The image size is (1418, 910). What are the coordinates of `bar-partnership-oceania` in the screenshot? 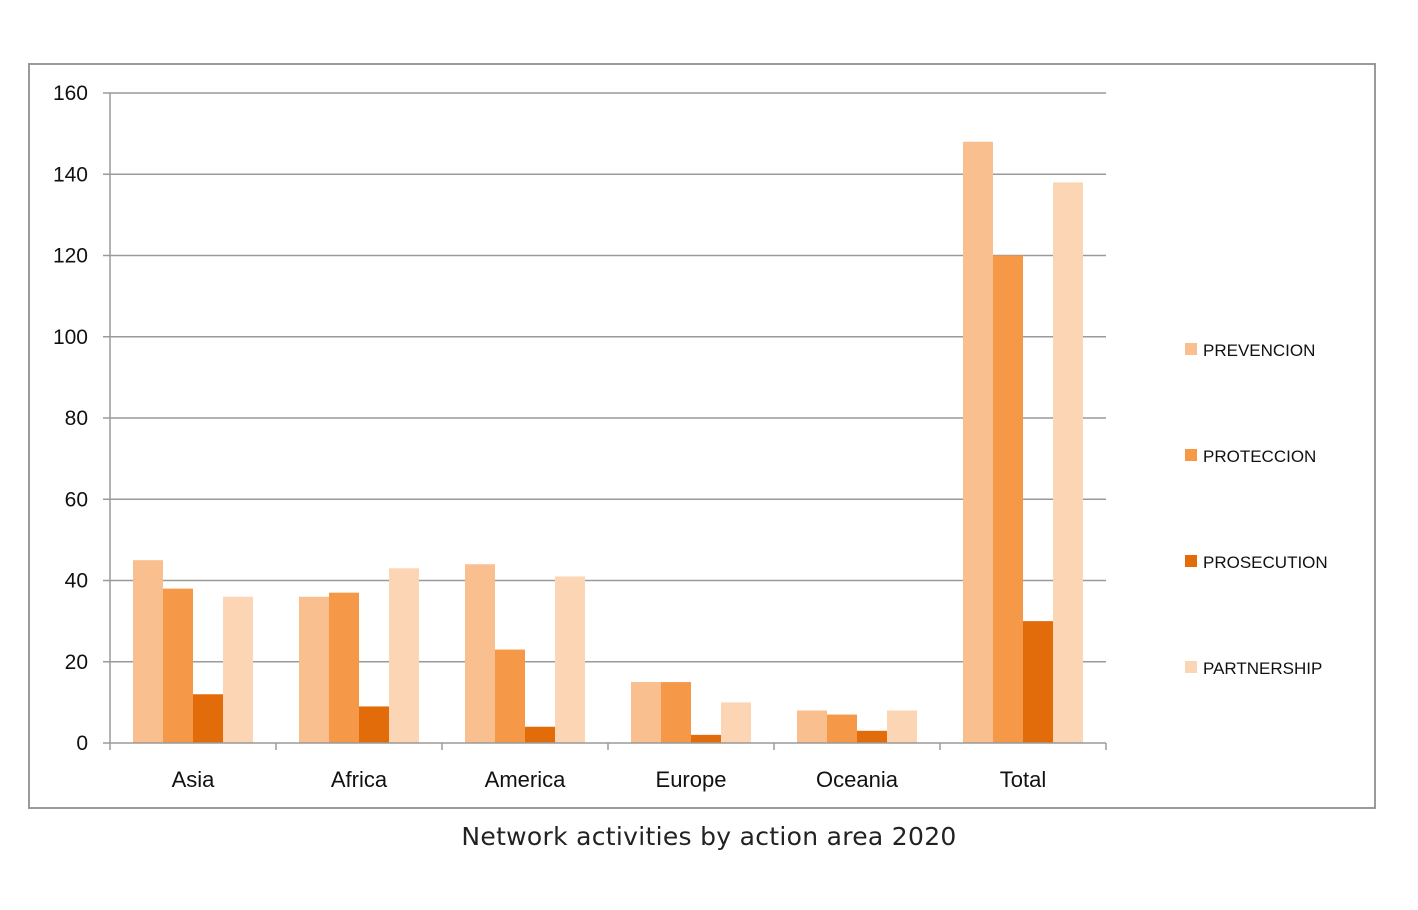 It's located at (902, 726).